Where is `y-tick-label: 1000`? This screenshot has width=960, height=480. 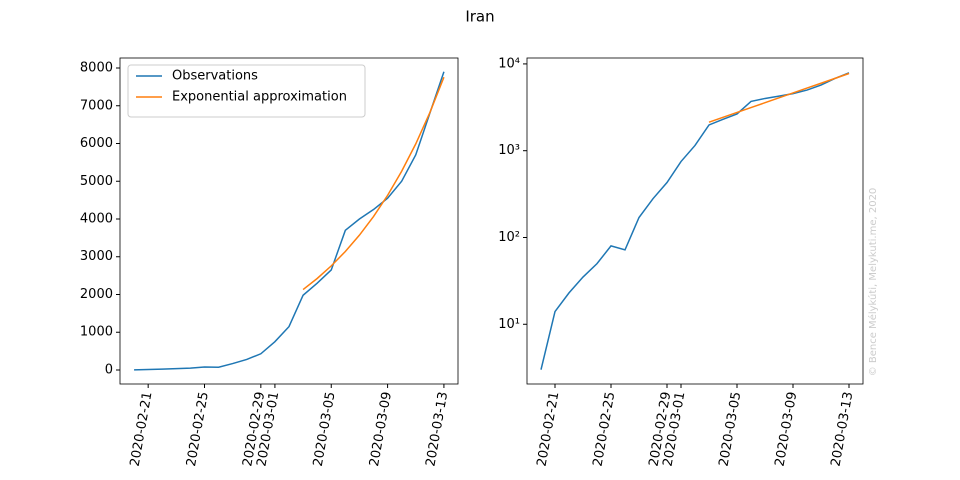
y-tick-label: 1000 is located at coordinates (96, 332).